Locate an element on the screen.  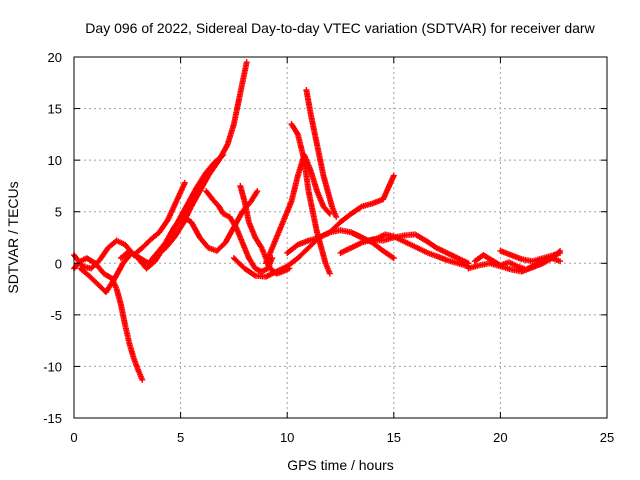
x-tick-label: 10 is located at coordinates (287, 437).